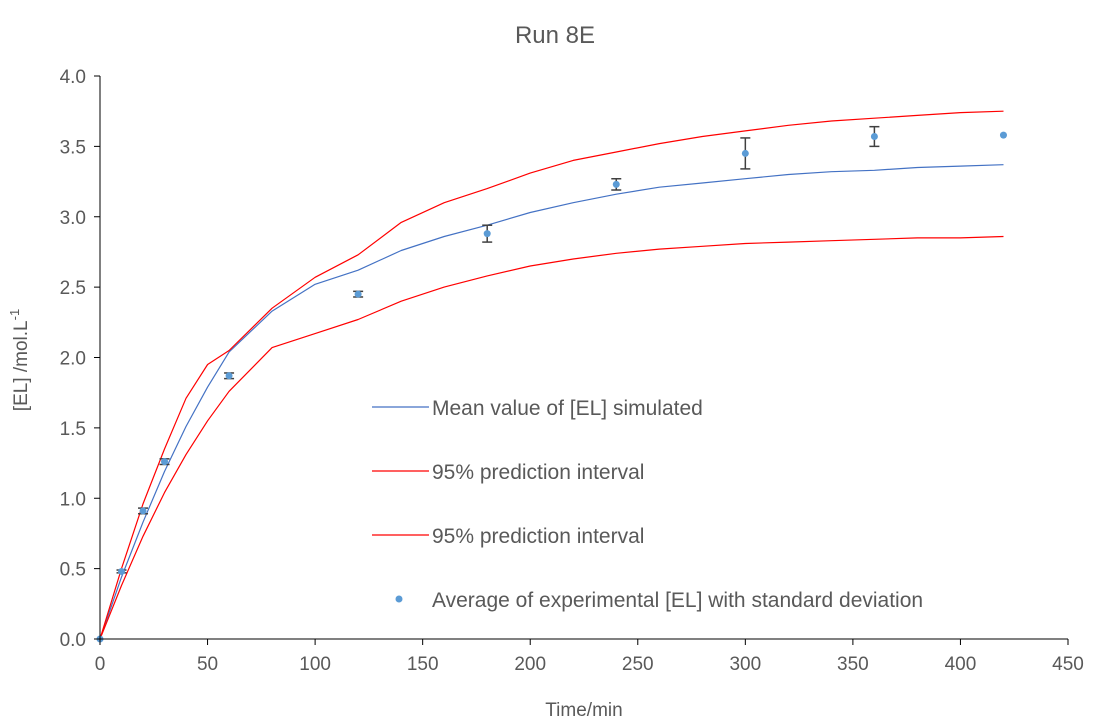 Image resolution: width=1095 pixels, height=722 pixels. I want to click on y-tick-label: 2.5, so click(73, 288).